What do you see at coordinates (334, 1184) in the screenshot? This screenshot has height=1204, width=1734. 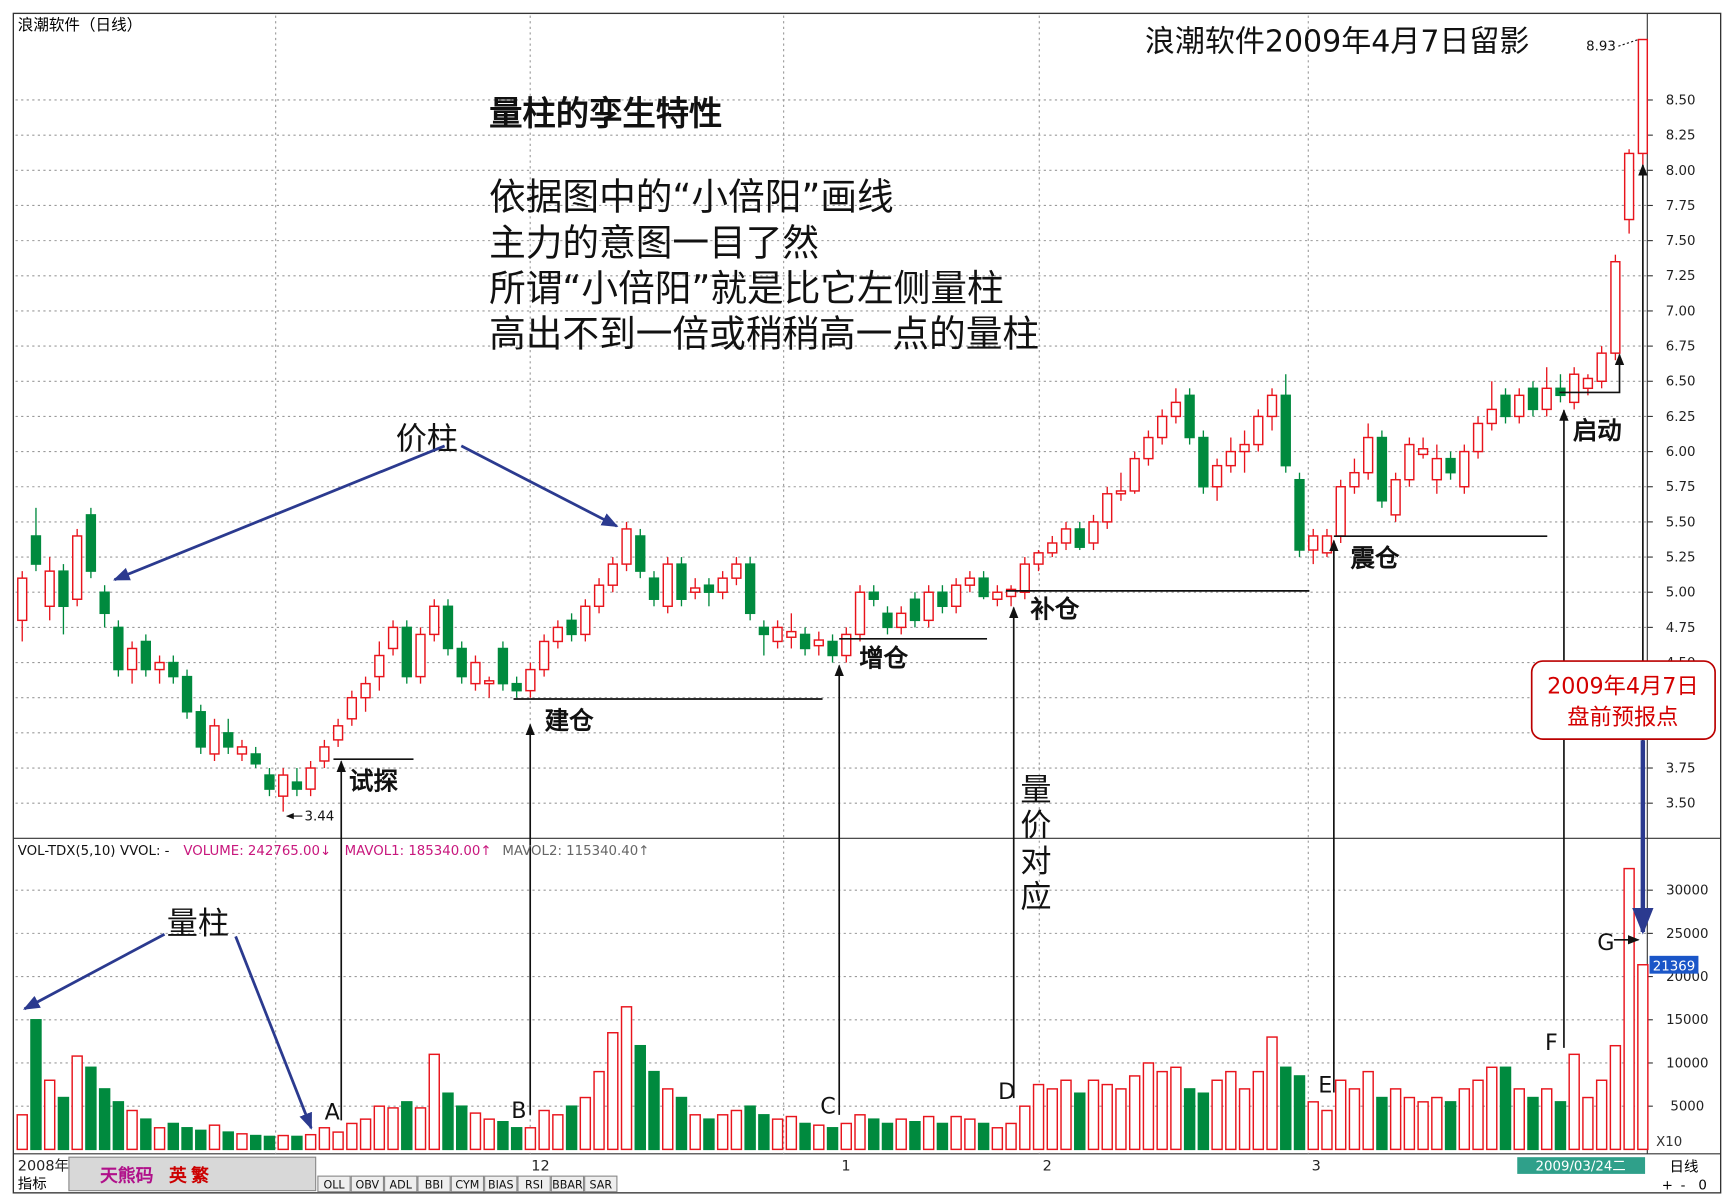 I see `tab-label: OLL` at bounding box center [334, 1184].